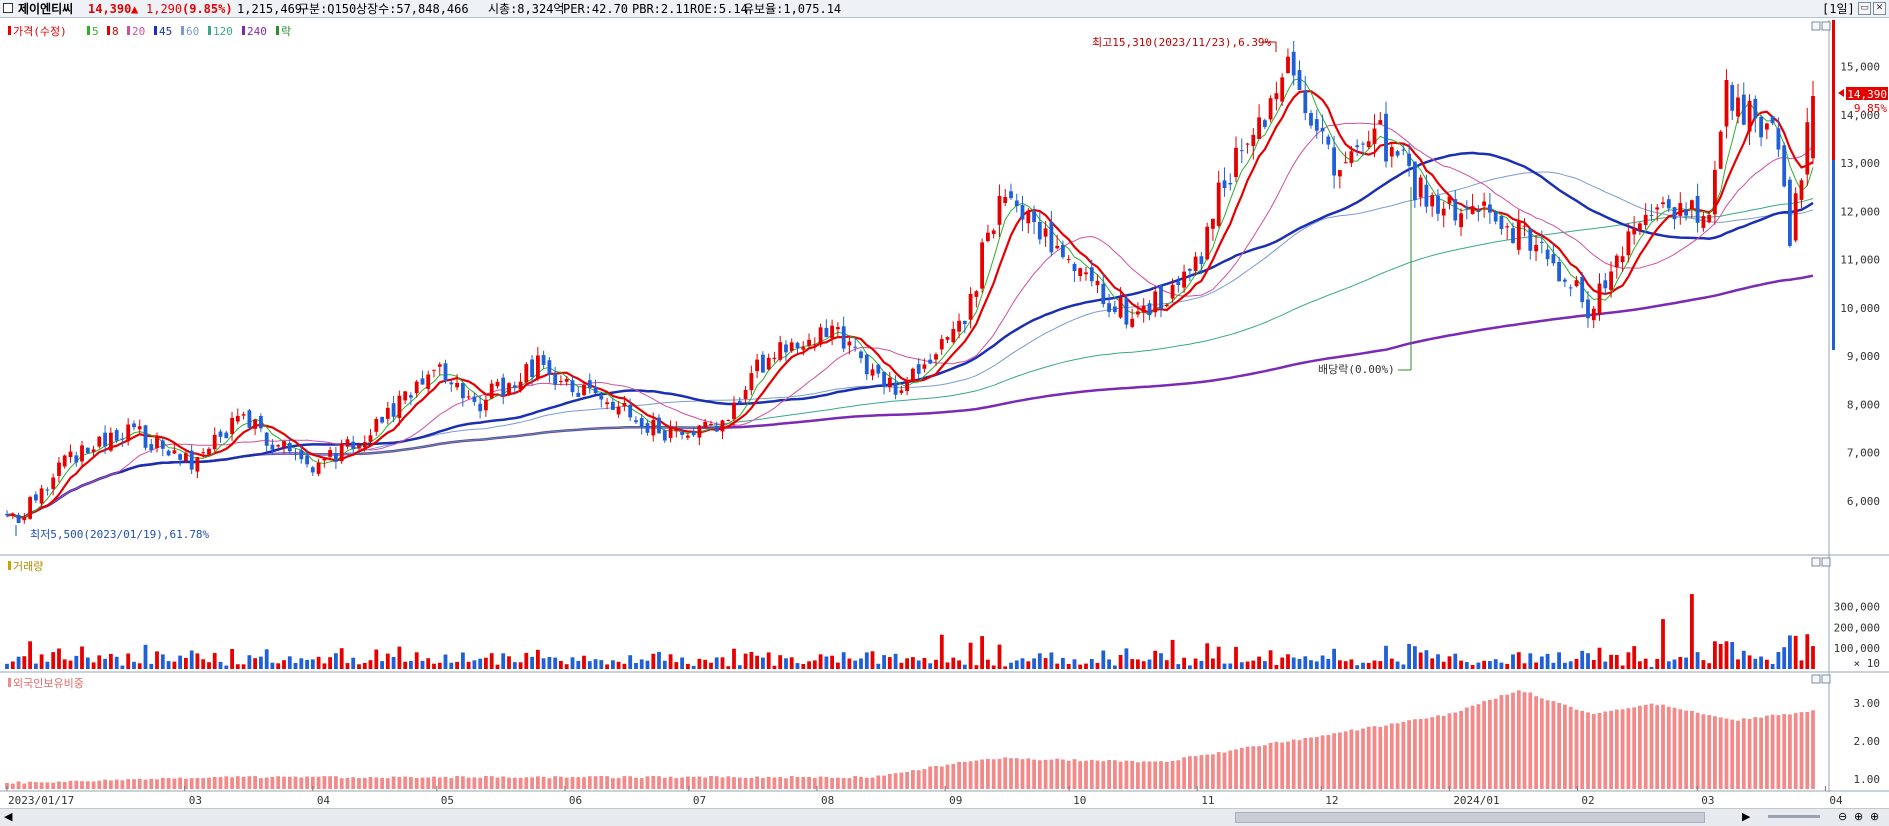 The height and width of the screenshot is (826, 1889). I want to click on select-checkbox, so click(8, 8).